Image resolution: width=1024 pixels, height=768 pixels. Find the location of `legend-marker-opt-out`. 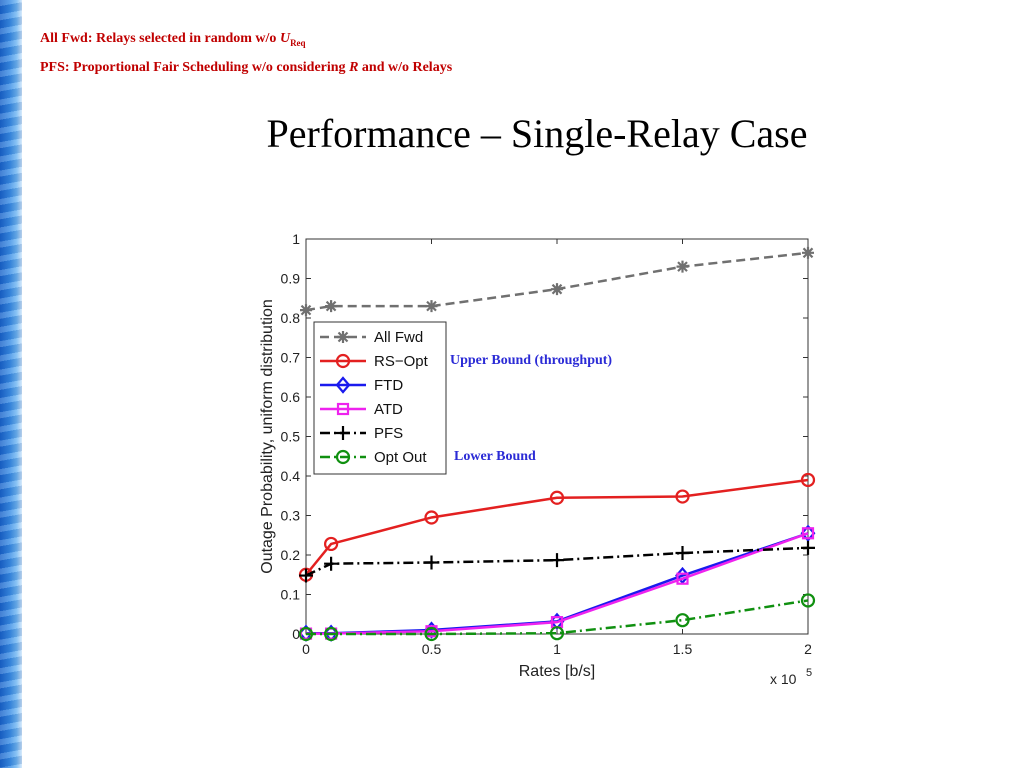

legend-marker-opt-out is located at coordinates (343, 457).